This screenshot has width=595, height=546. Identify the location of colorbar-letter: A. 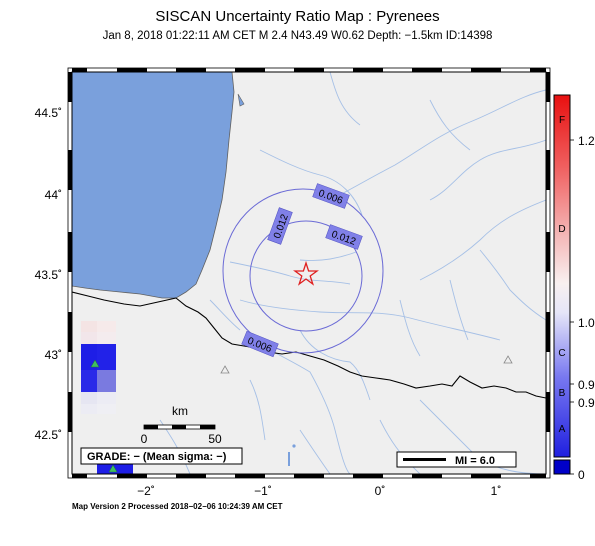
(562, 429).